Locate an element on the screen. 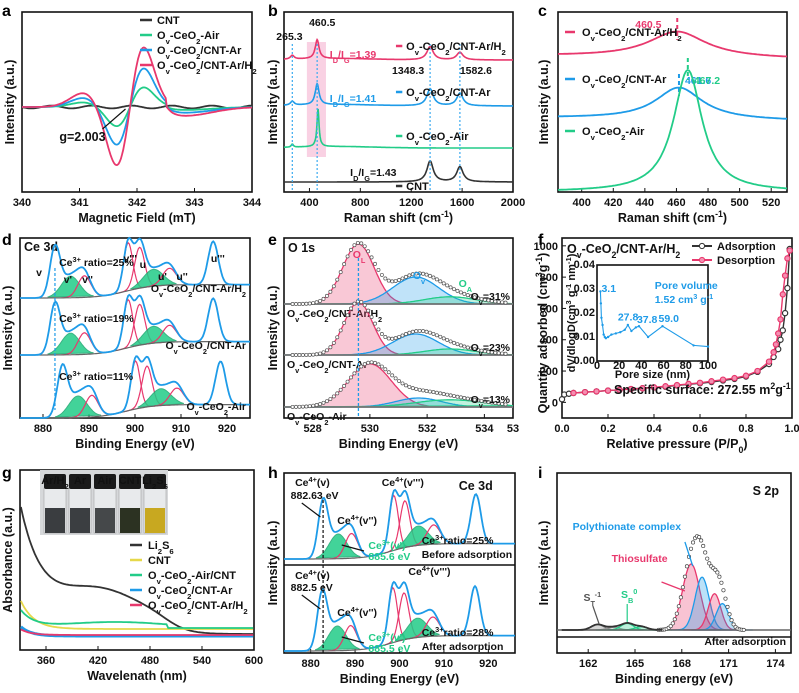 The height and width of the screenshot is (693, 799). adsorption-state-label: After adsorption is located at coordinates (463, 647).